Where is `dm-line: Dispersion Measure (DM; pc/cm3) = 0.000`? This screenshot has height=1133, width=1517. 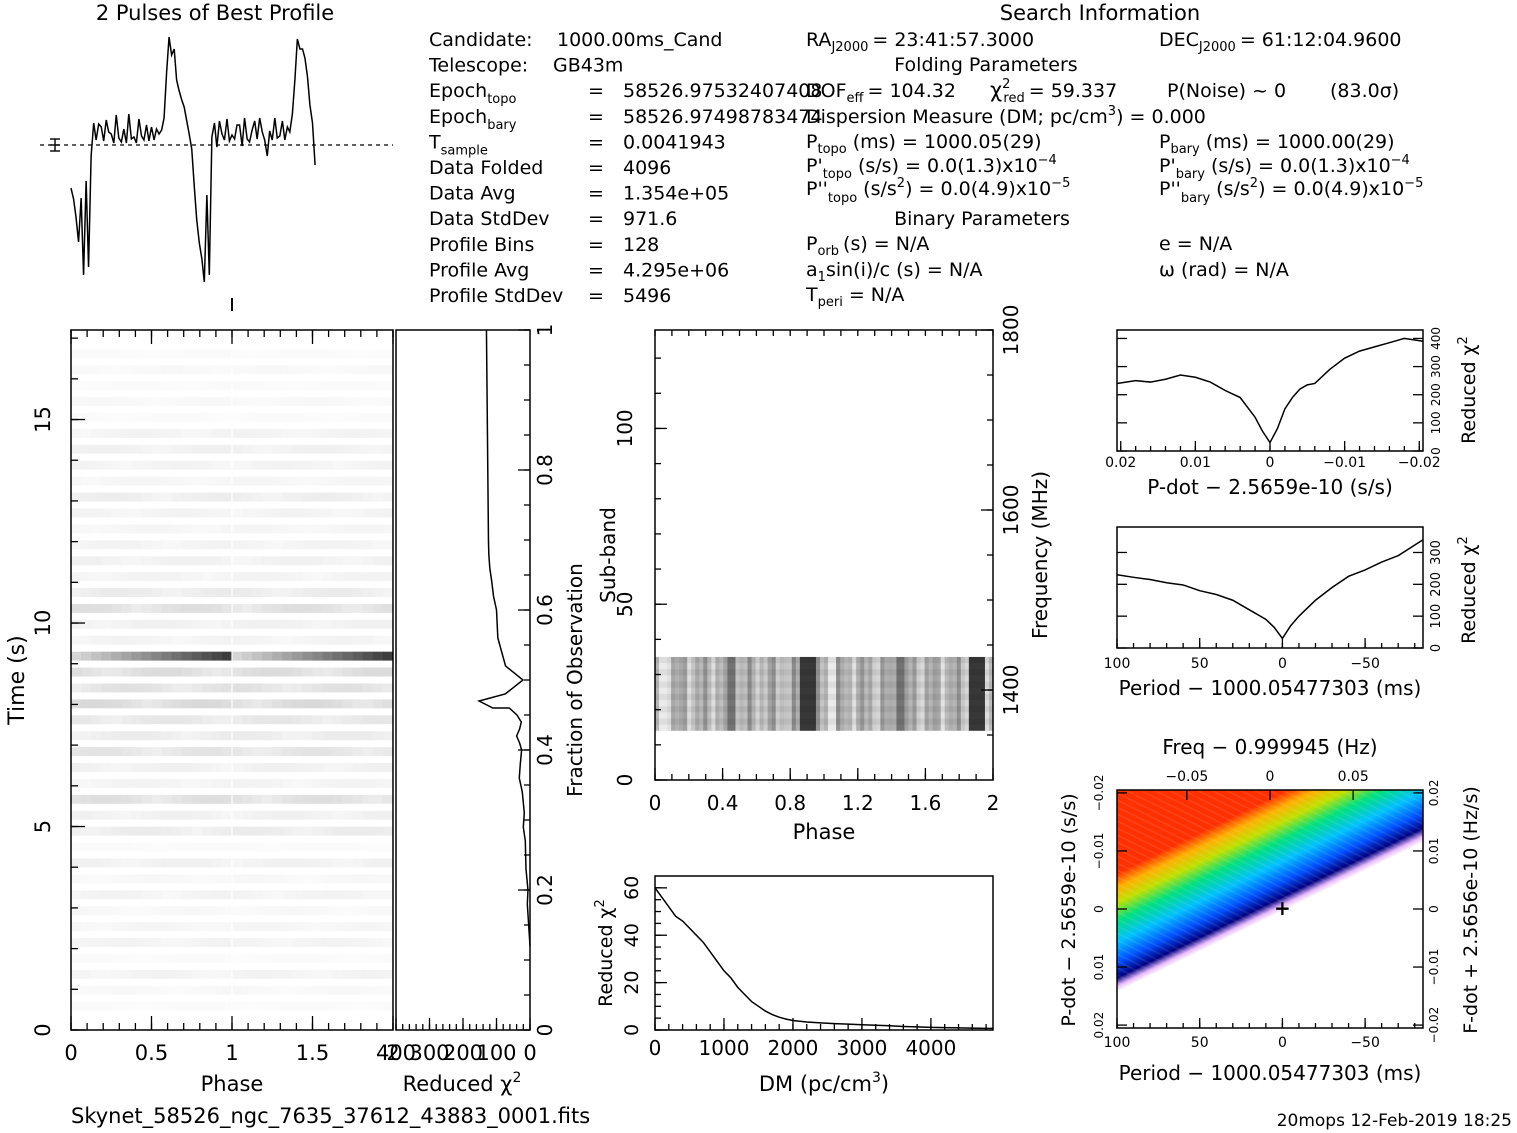 dm-line: Dispersion Measure (DM; pc/cm3) = 0.000 is located at coordinates (1006, 116).